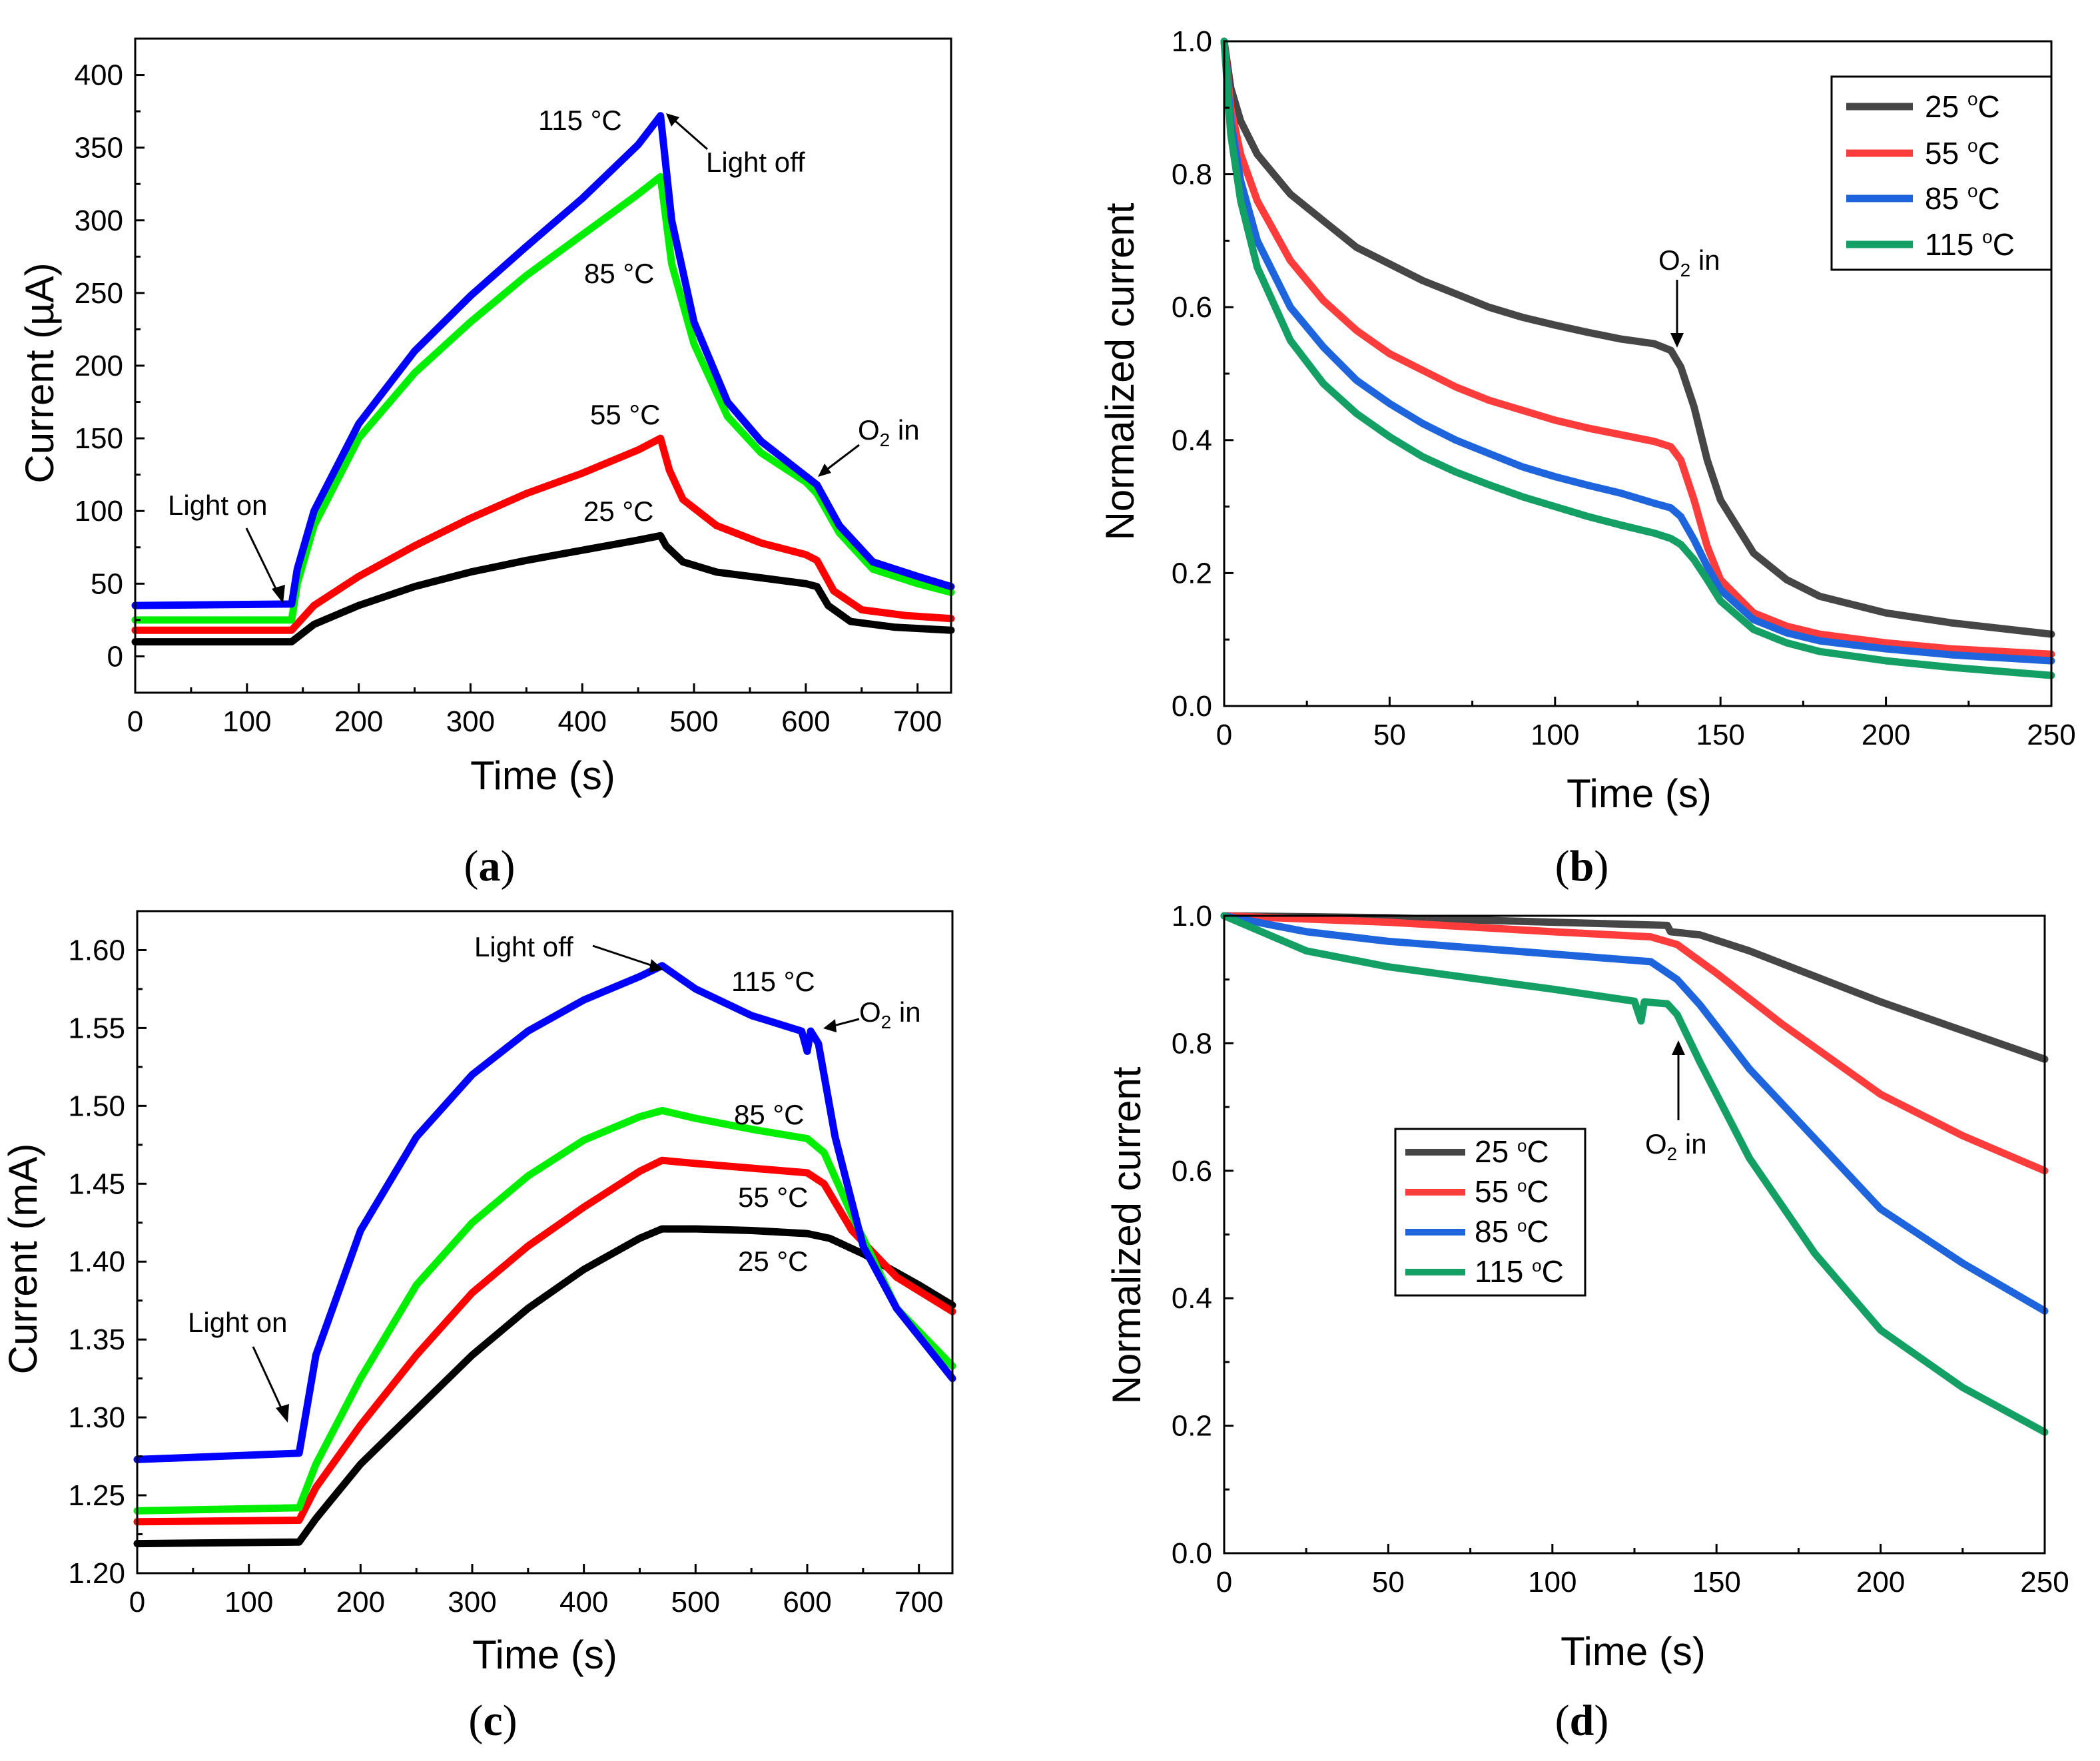 The image size is (2100, 1761). Describe the element at coordinates (1987, 236) in the screenshot. I see `panel-b-legend-115-deg: o` at that location.